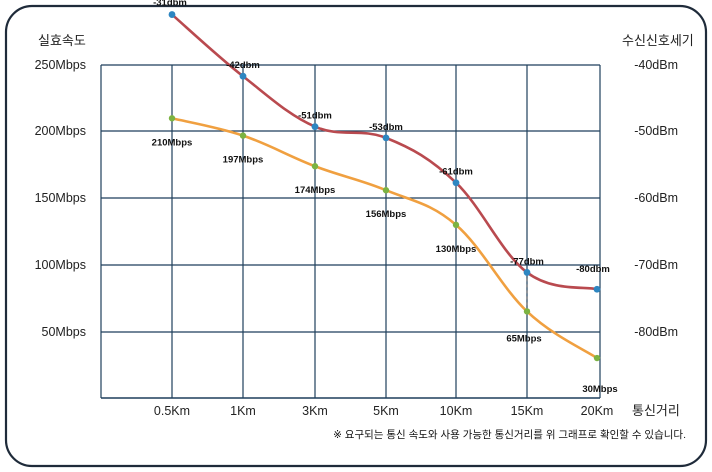 The height and width of the screenshot is (472, 712). Describe the element at coordinates (656, 265) in the screenshot. I see `right-tick-label: -70dBm` at that location.